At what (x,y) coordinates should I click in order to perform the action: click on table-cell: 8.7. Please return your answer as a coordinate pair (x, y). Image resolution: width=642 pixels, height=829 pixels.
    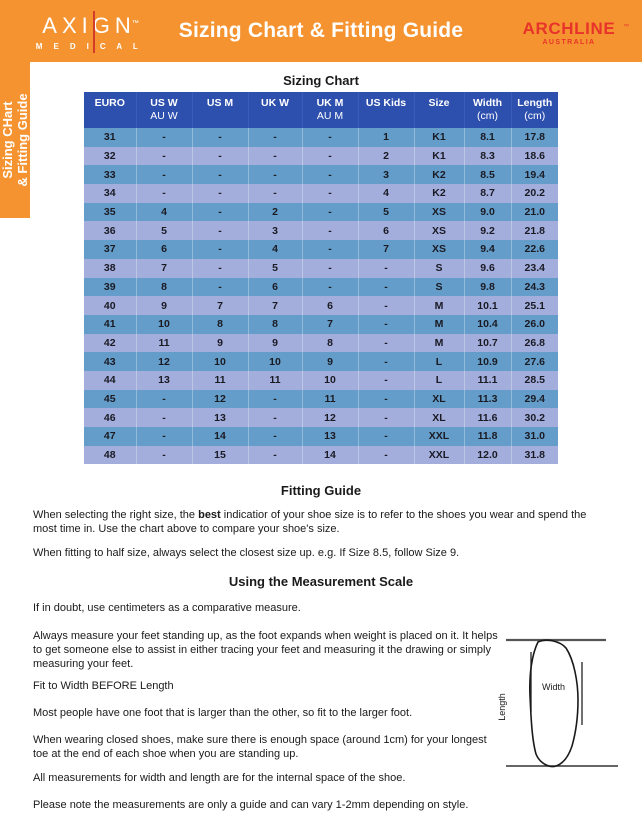
    Looking at the image, I should click on (488, 193).